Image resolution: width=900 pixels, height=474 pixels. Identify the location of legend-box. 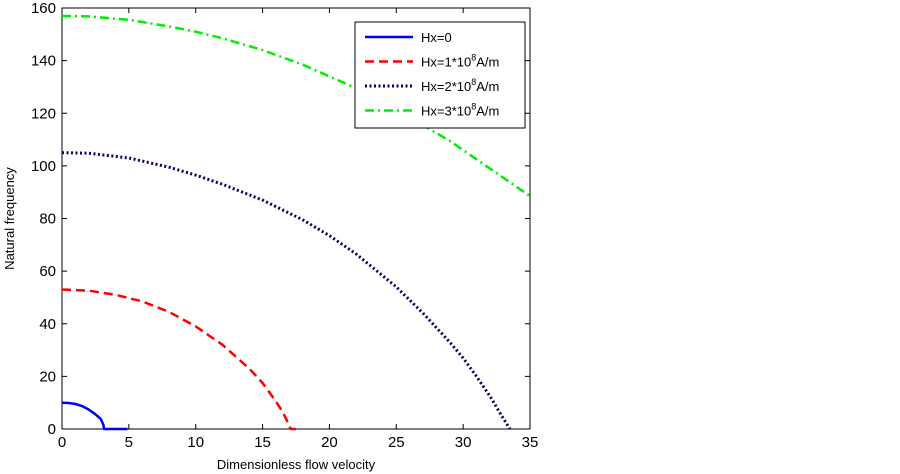
(440, 75).